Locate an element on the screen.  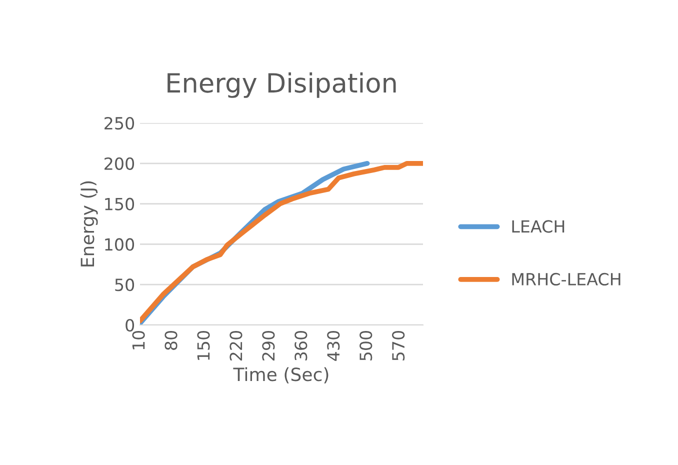
chart-title: Energy Disipation is located at coordinates (282, 85).